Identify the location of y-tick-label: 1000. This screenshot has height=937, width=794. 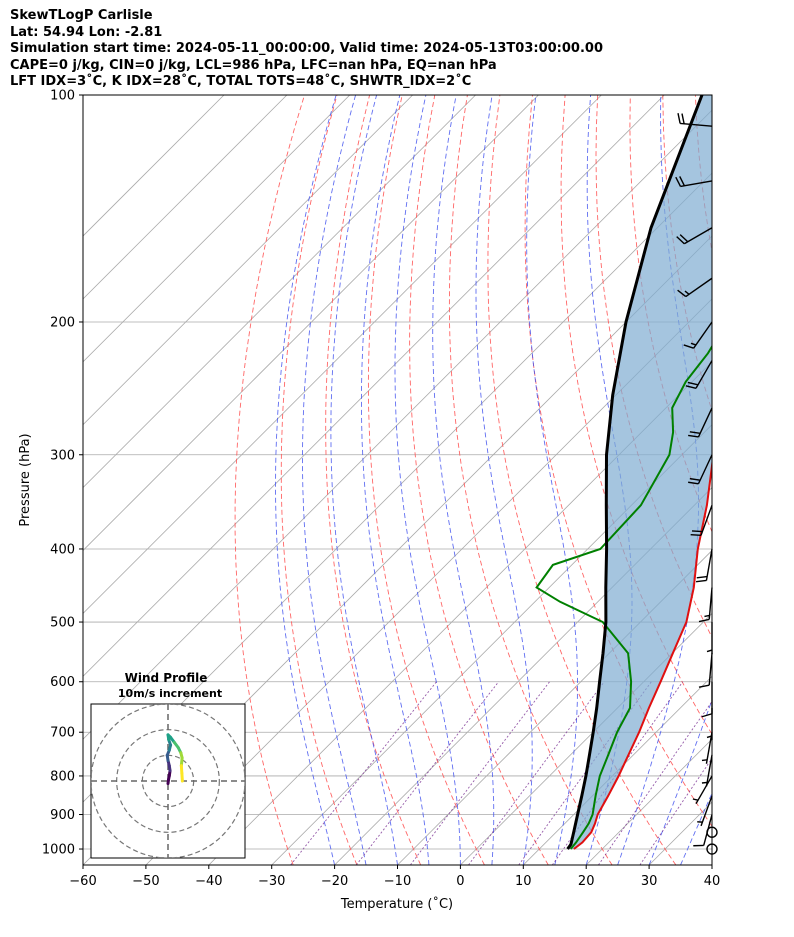
(58, 850).